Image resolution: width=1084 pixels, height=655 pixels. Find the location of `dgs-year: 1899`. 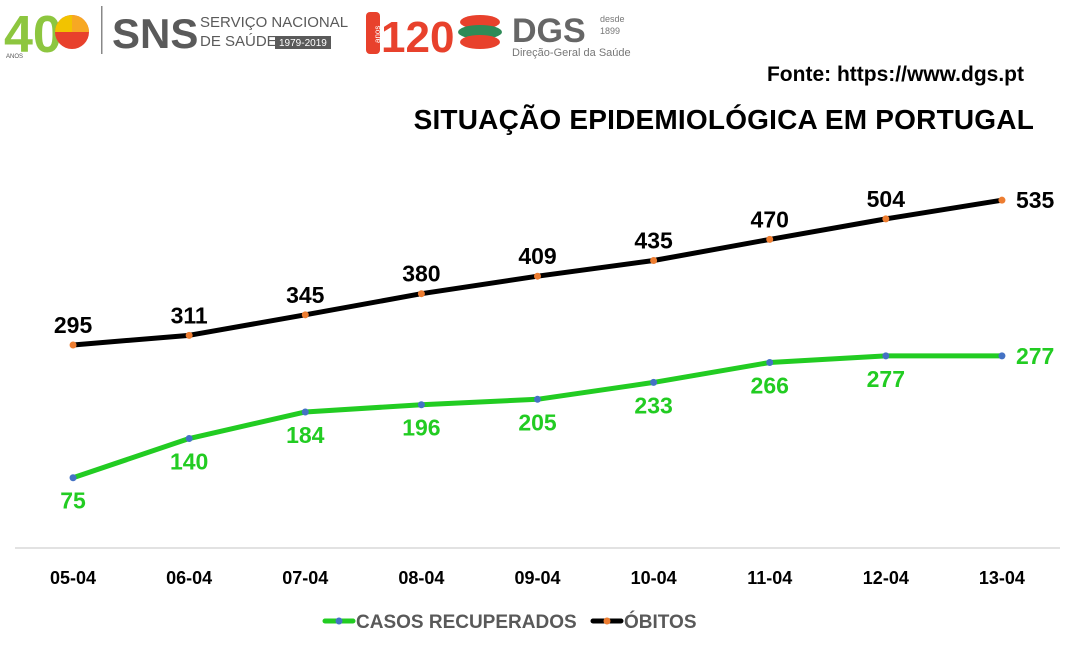

dgs-year: 1899 is located at coordinates (610, 31).